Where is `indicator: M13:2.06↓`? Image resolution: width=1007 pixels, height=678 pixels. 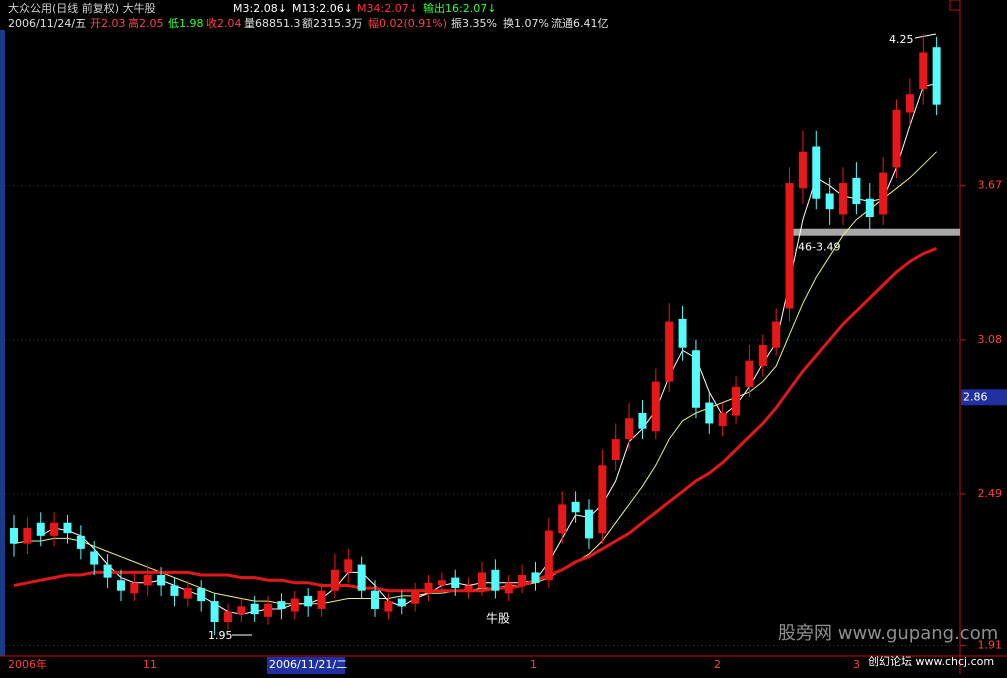
indicator: M13:2.06↓ is located at coordinates (322, 8).